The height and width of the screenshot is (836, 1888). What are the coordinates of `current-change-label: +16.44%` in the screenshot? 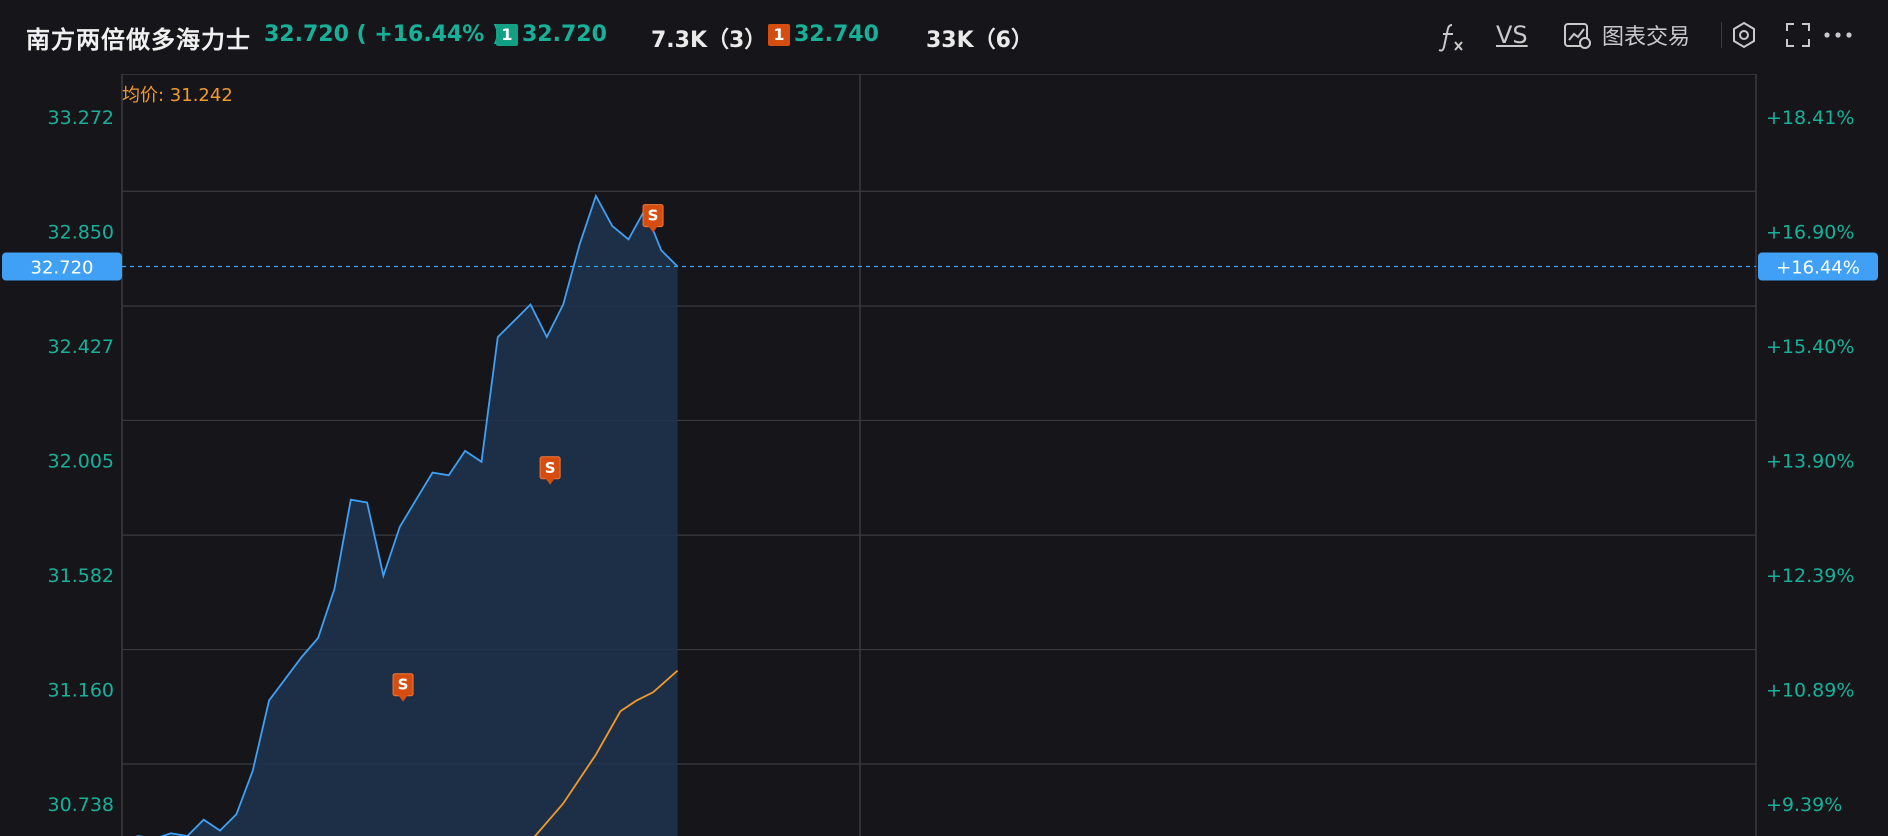 It's located at (1818, 268).